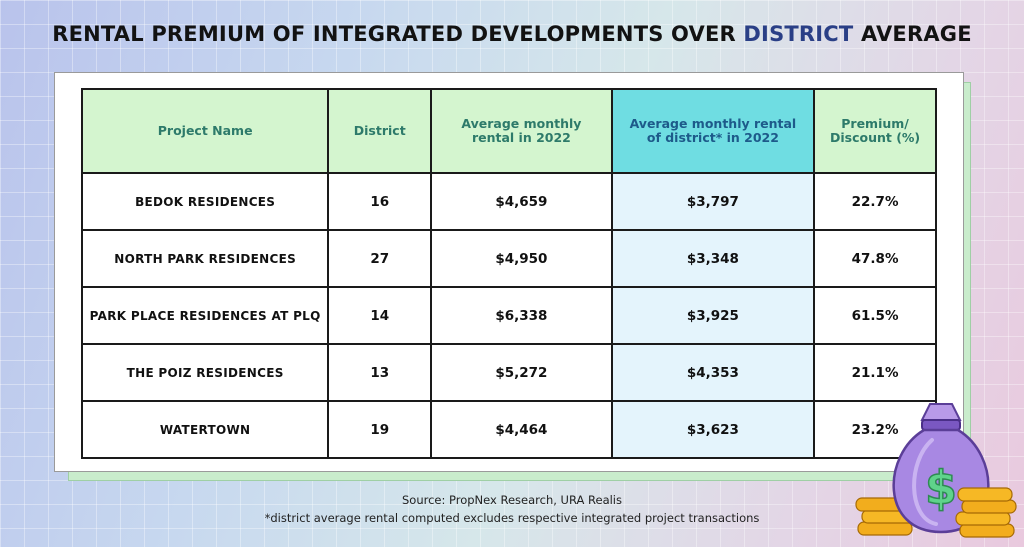 Image resolution: width=1024 pixels, height=547 pixels. What do you see at coordinates (521, 201) in the screenshot?
I see `cell-avg-rental: $4,659` at bounding box center [521, 201].